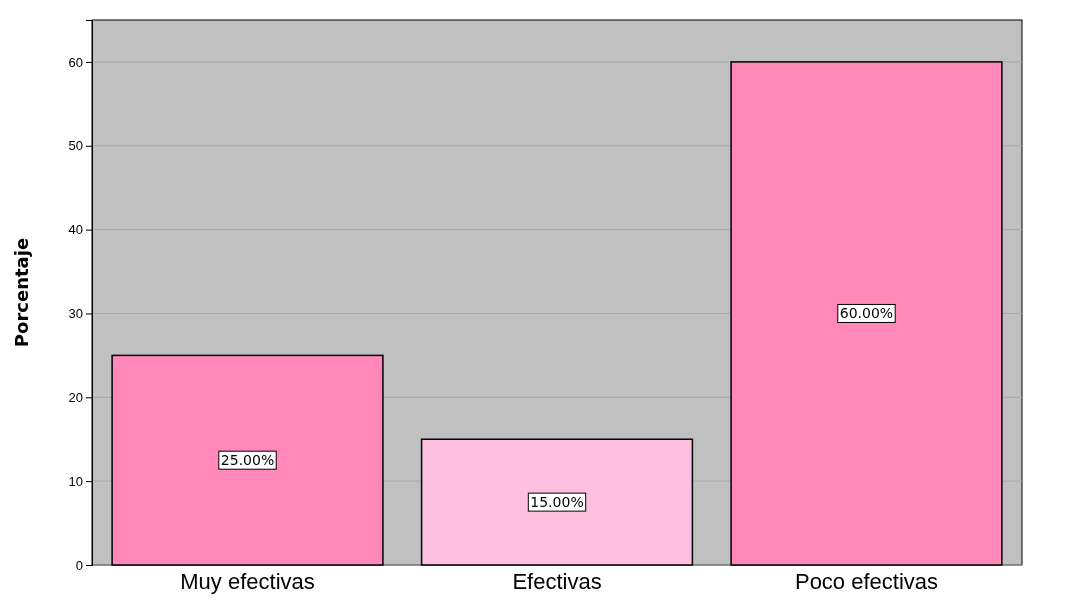 The height and width of the screenshot is (602, 1067). What do you see at coordinates (79, 565) in the screenshot?
I see `y-tick-label: 0` at bounding box center [79, 565].